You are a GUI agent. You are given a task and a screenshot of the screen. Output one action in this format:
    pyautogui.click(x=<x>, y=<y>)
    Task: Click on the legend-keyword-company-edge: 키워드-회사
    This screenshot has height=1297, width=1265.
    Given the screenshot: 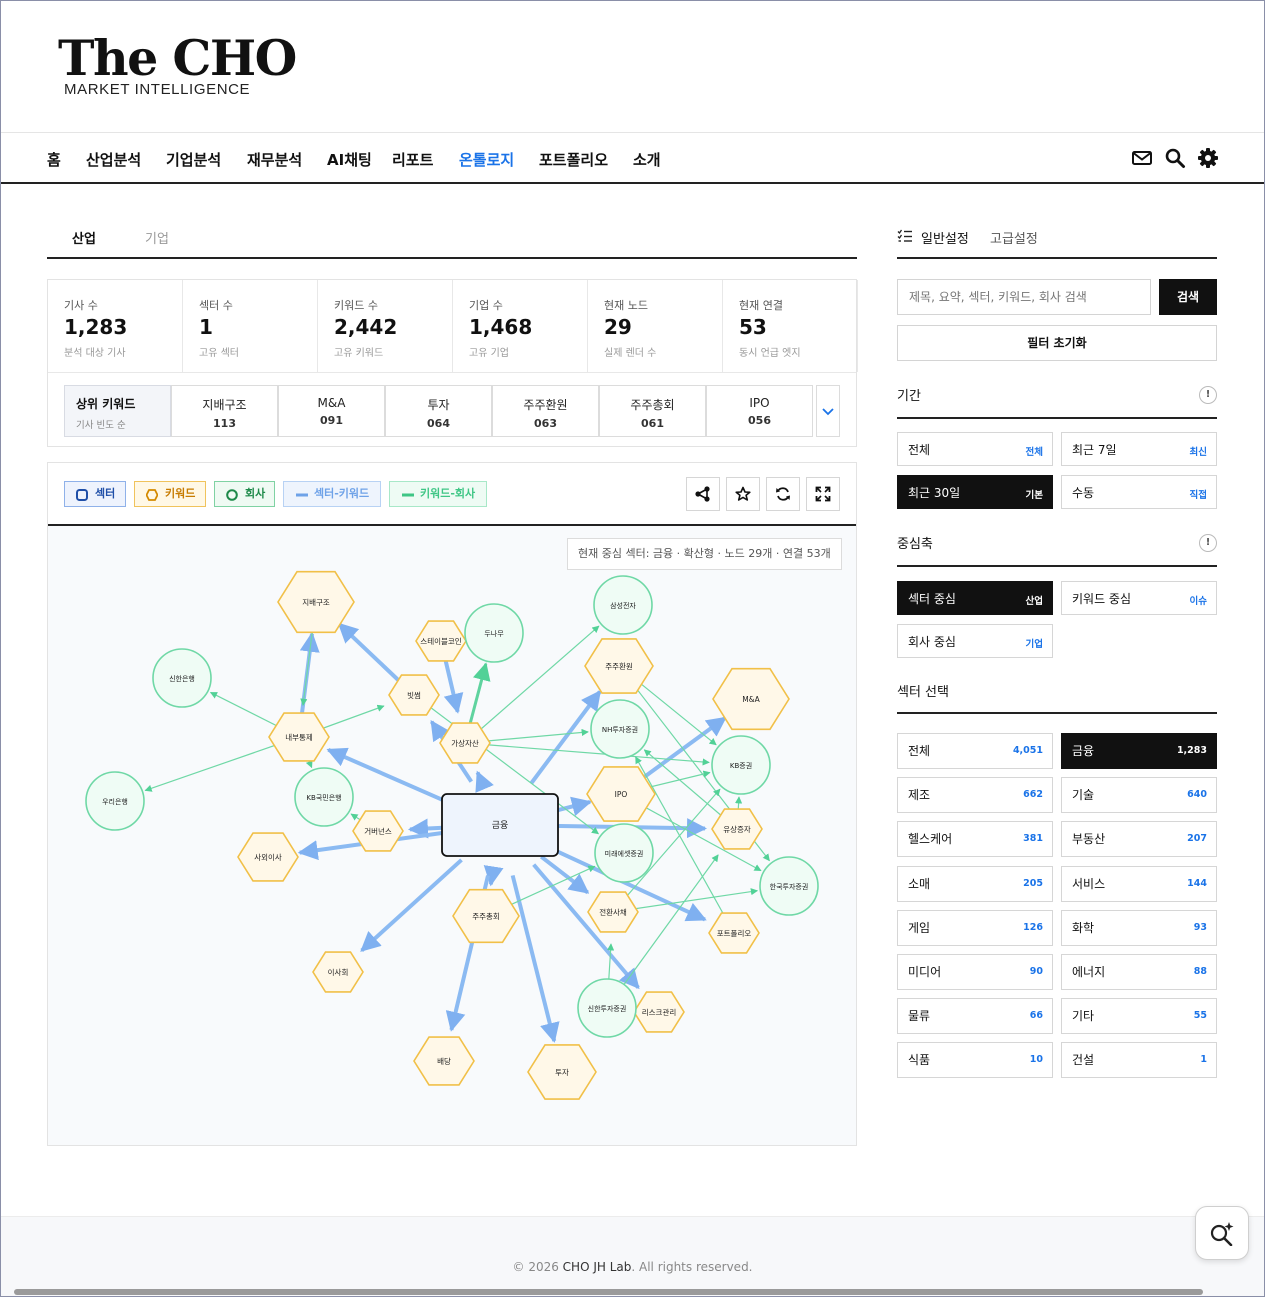 What is the action you would take?
    pyautogui.click(x=438, y=494)
    